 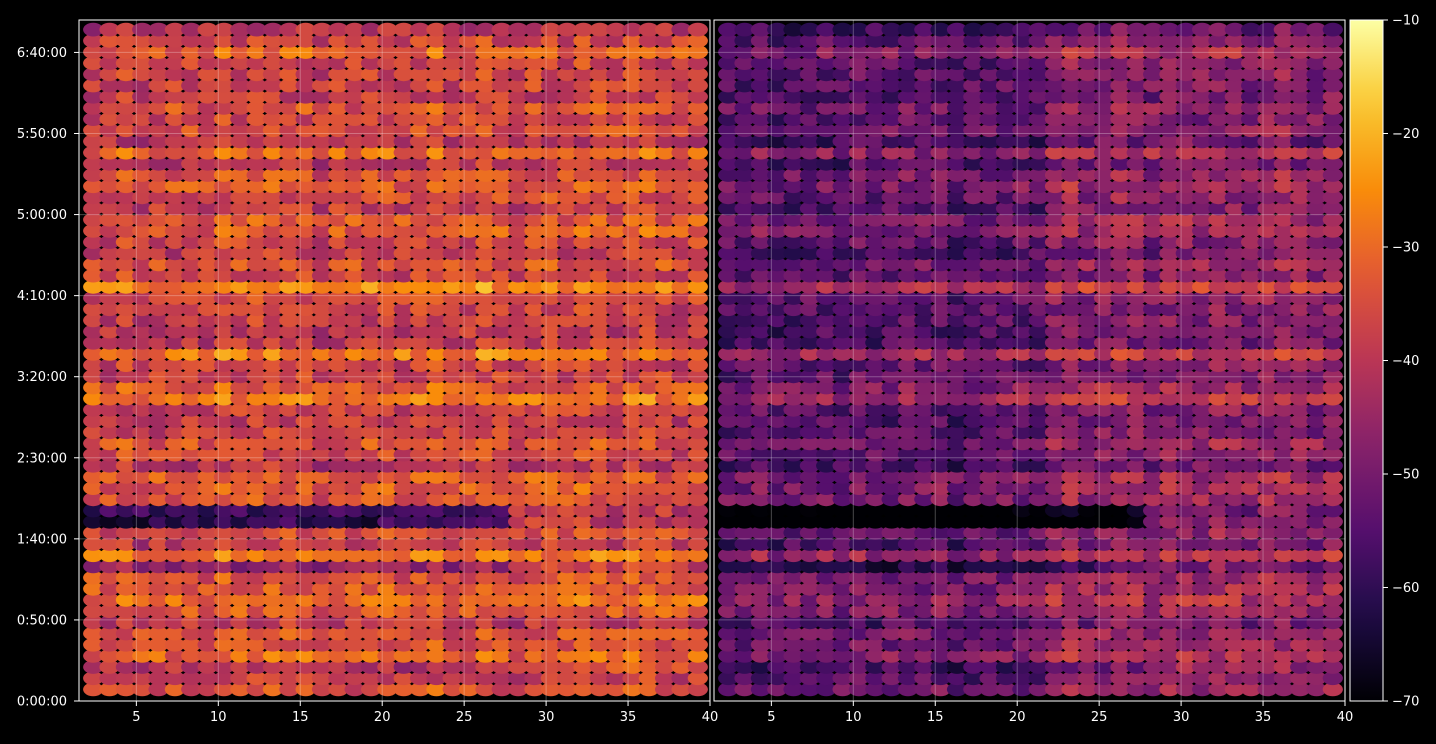 What do you see at coordinates (42, 702) in the screenshot?
I see `y-tick-label: 0:00:00` at bounding box center [42, 702].